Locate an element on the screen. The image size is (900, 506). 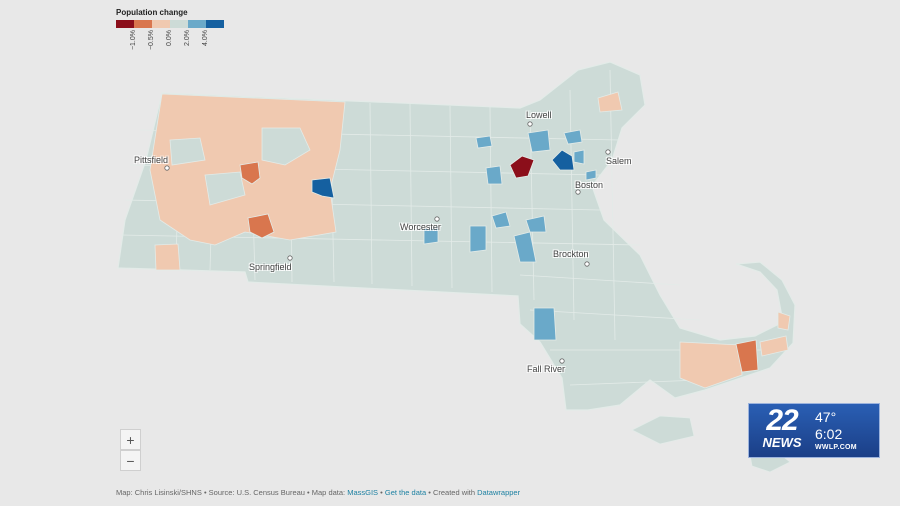
town-strong-growth-north-shore is located at coordinates (563, 160).